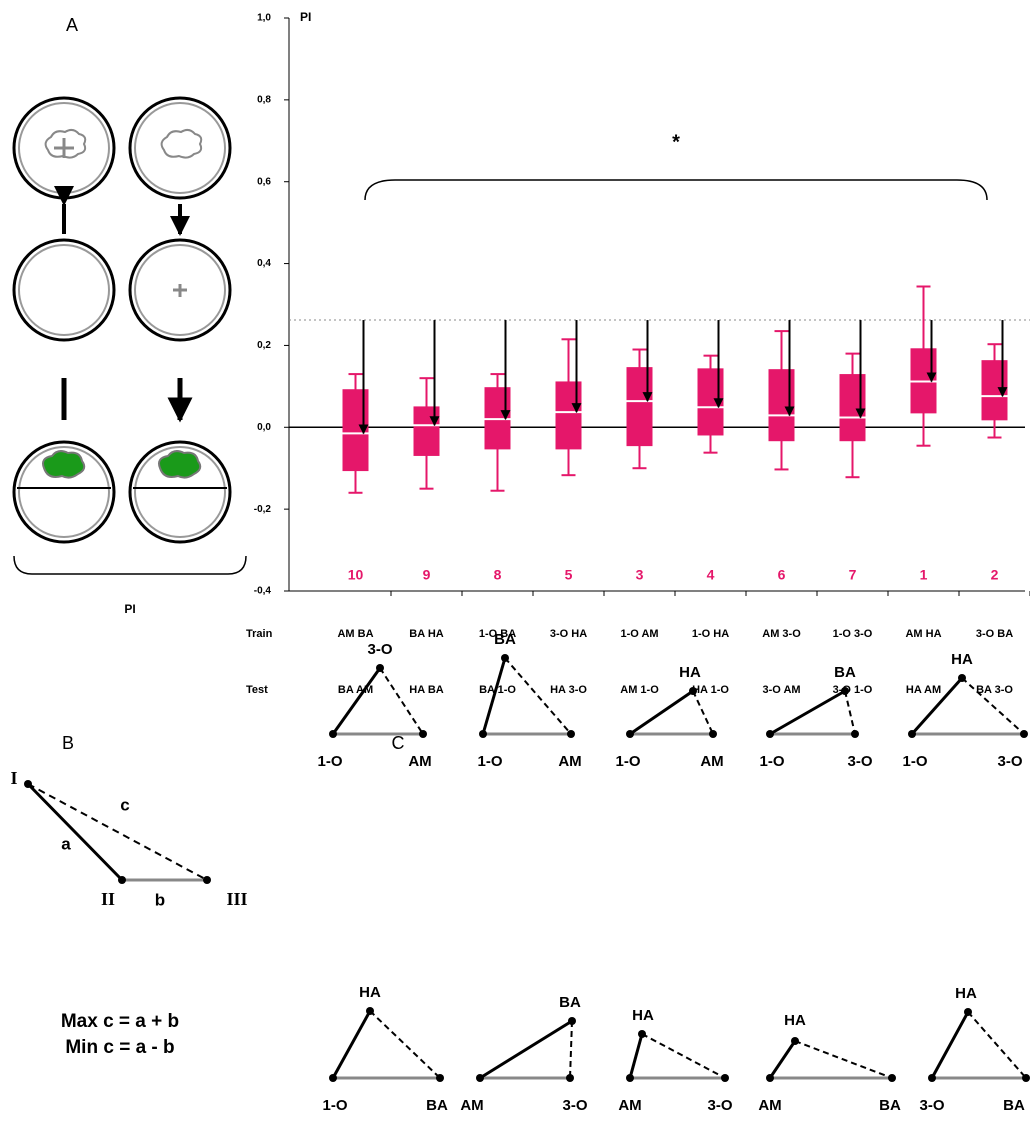  What do you see at coordinates (398, 743) in the screenshot?
I see `panel-label: C` at bounding box center [398, 743].